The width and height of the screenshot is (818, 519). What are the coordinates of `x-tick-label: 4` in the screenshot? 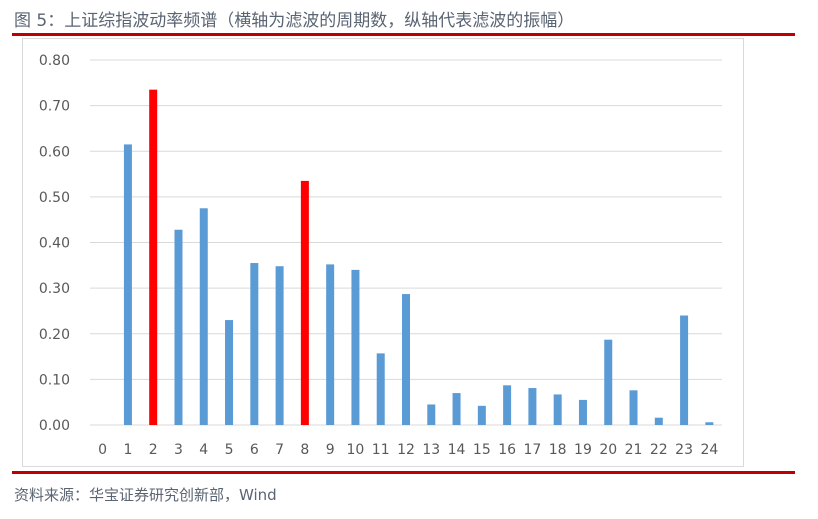 It's located at (203, 450).